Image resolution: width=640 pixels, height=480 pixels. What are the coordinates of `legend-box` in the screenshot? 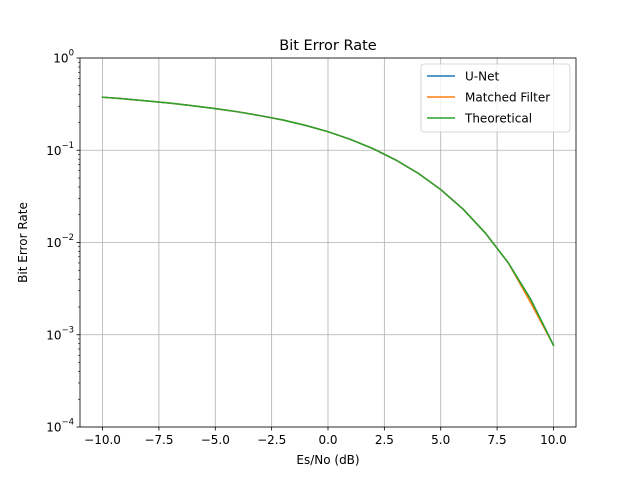 It's located at (495, 98).